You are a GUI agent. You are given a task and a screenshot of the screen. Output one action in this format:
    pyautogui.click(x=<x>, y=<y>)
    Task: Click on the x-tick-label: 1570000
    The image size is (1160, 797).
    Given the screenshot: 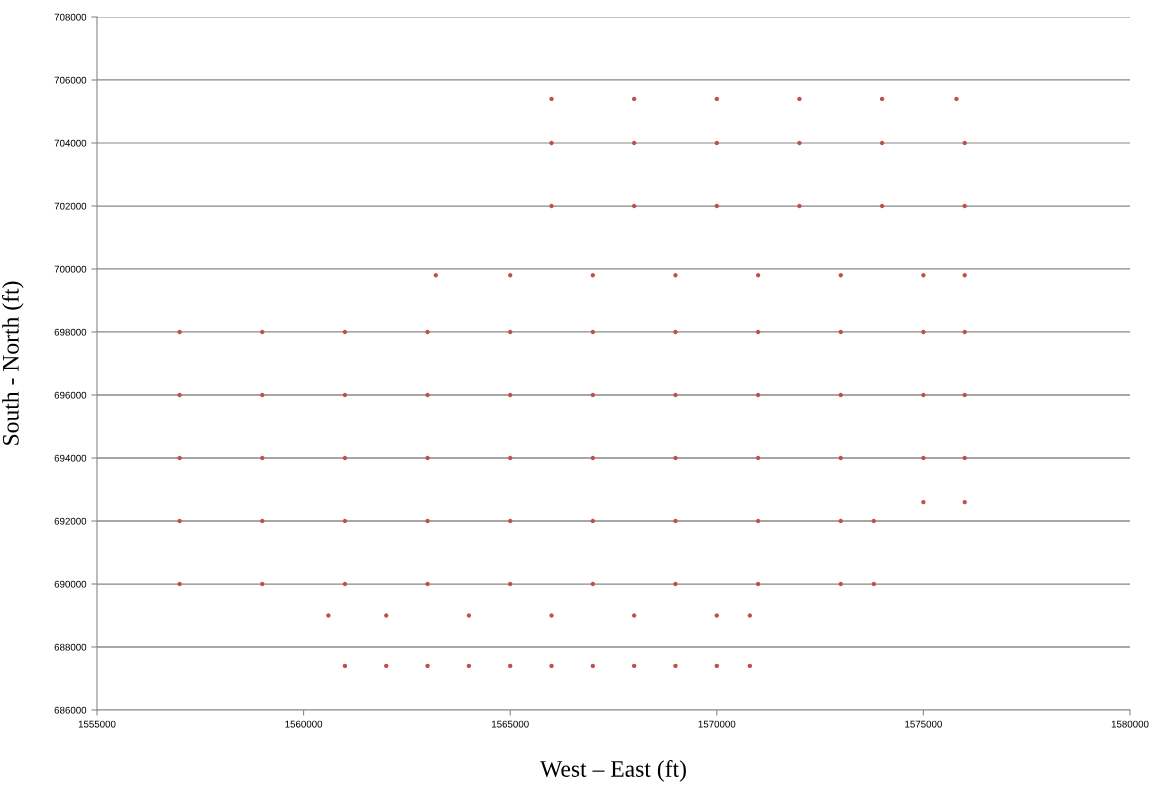 What is the action you would take?
    pyautogui.click(x=717, y=724)
    